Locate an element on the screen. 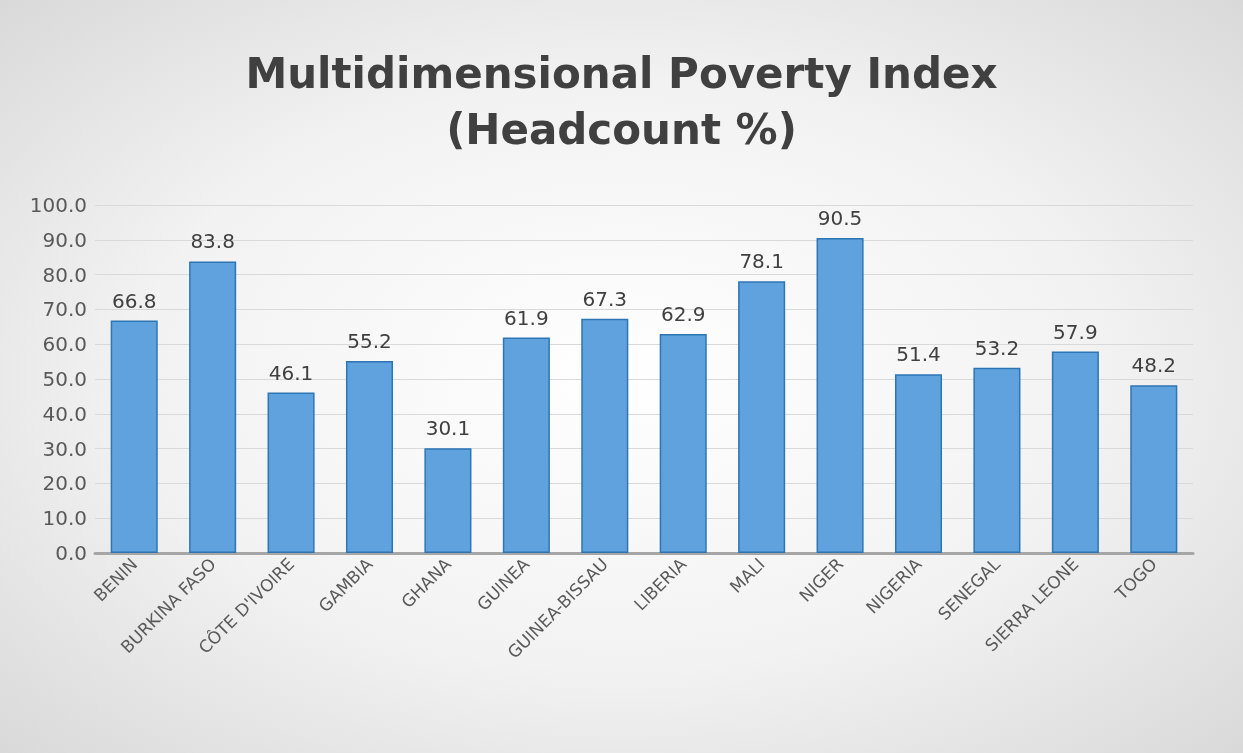 The width and height of the screenshot is (1243, 753). data-label: 83.8 is located at coordinates (212, 241).